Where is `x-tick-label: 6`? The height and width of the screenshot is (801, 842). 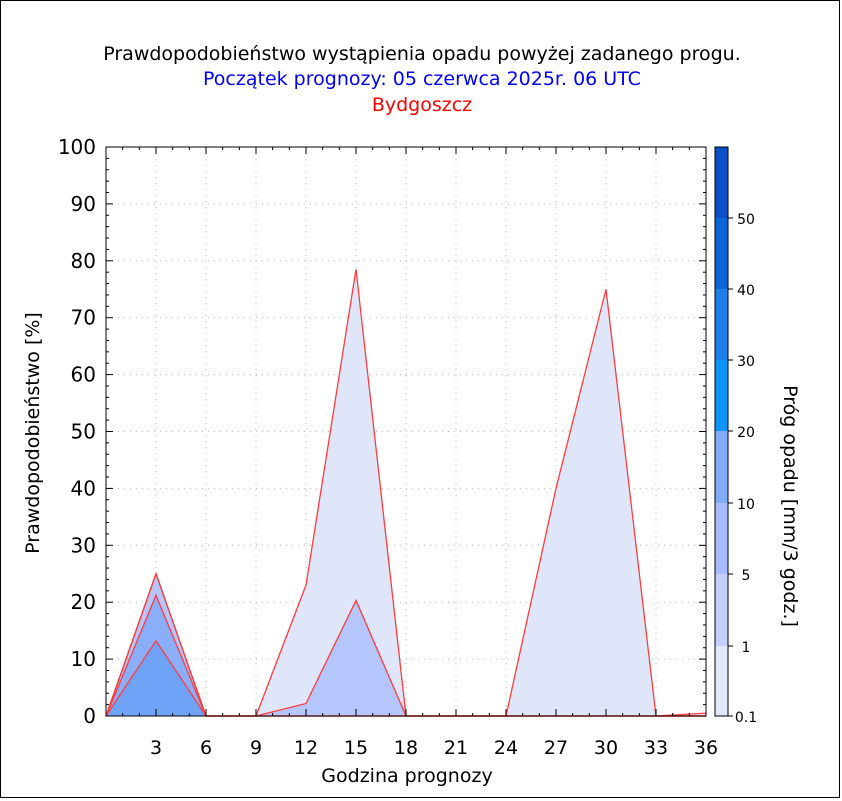
x-tick-label: 6 is located at coordinates (206, 748).